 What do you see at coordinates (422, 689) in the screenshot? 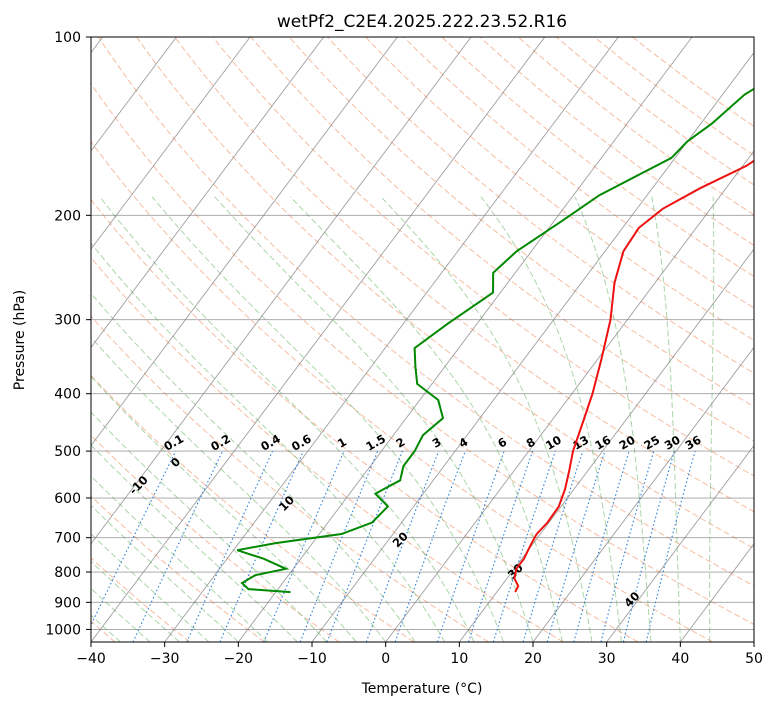
I see `x-axis-label: Temperature (°C)` at bounding box center [422, 689].